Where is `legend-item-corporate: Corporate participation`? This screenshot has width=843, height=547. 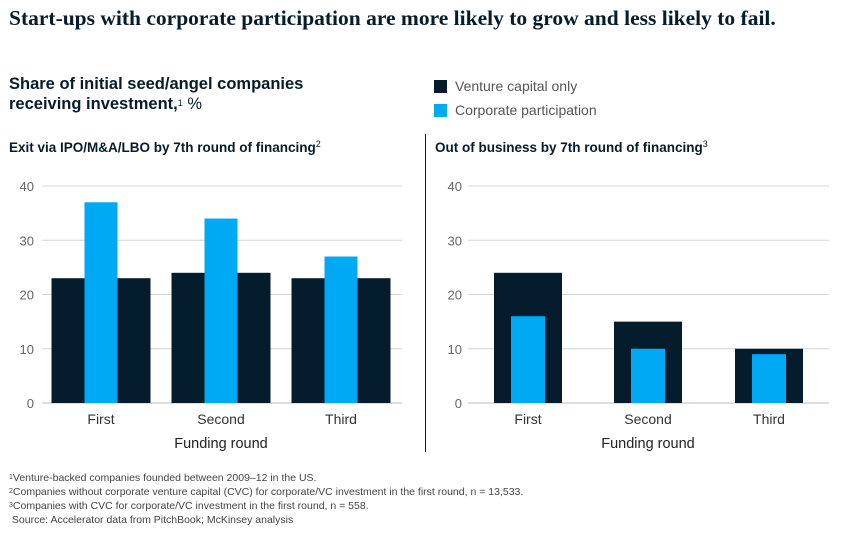
legend-item-corporate: Corporate participation is located at coordinates (515, 110).